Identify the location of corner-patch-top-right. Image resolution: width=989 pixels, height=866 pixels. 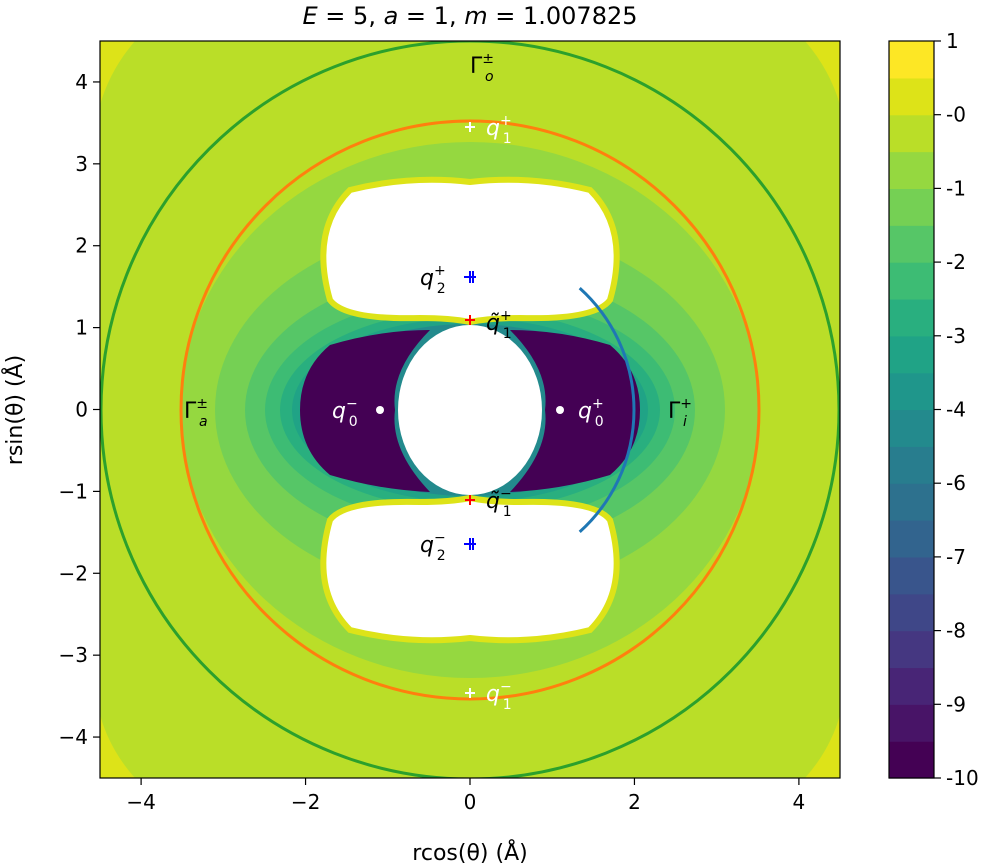
(822, 73).